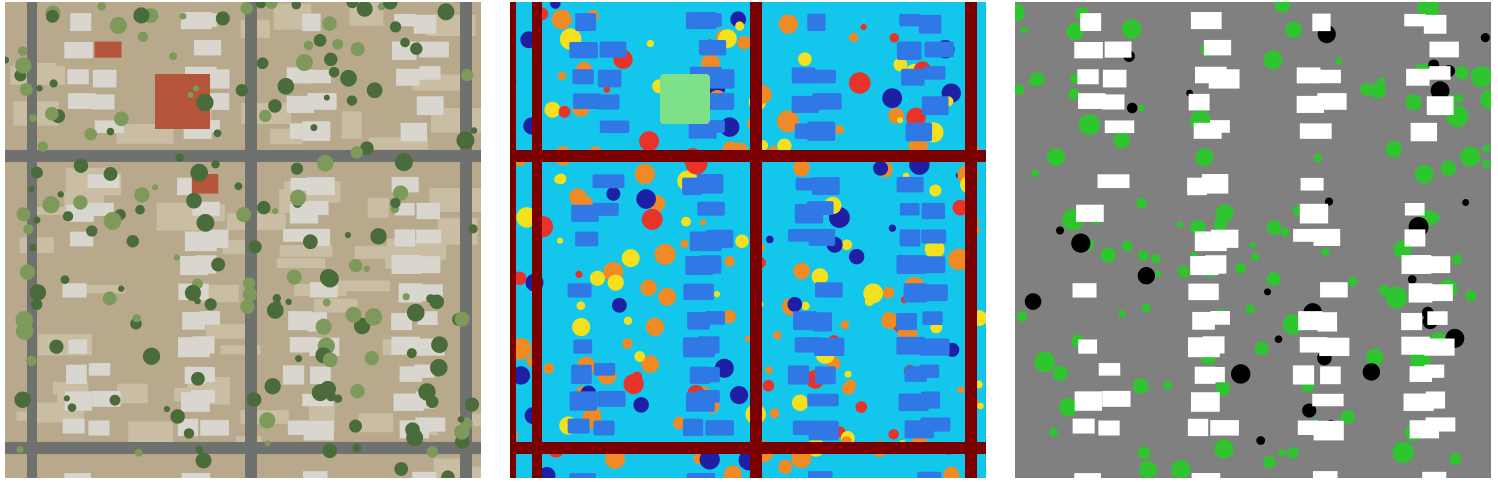 The width and height of the screenshot is (1498, 482). Describe the element at coordinates (251, 240) in the screenshot. I see `road-vertical` at that location.